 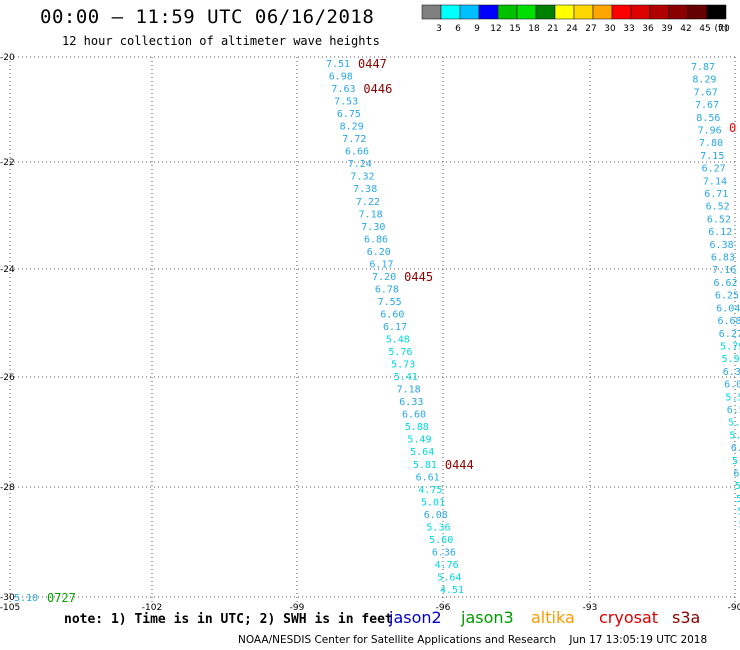 I want to click on wave-height-value: 5.81, so click(x=425, y=465).